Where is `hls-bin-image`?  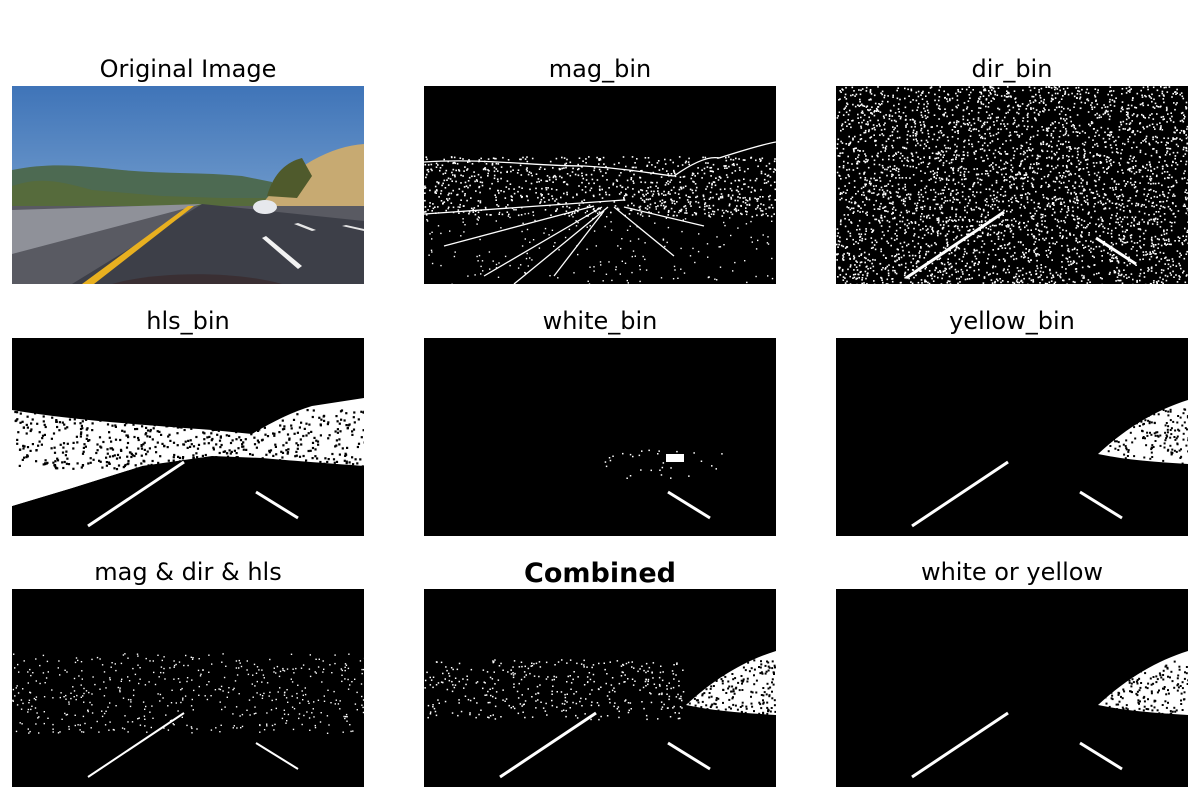 hls-bin-image is located at coordinates (188, 437).